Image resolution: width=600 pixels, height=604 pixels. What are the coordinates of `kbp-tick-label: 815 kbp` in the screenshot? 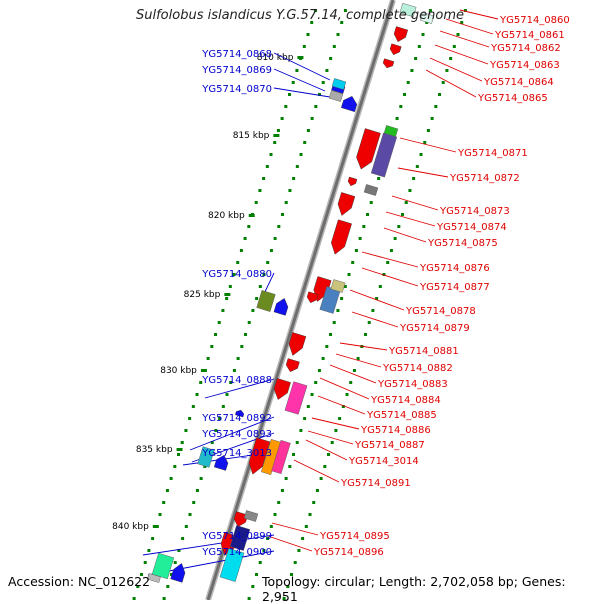 It's located at (251, 136).